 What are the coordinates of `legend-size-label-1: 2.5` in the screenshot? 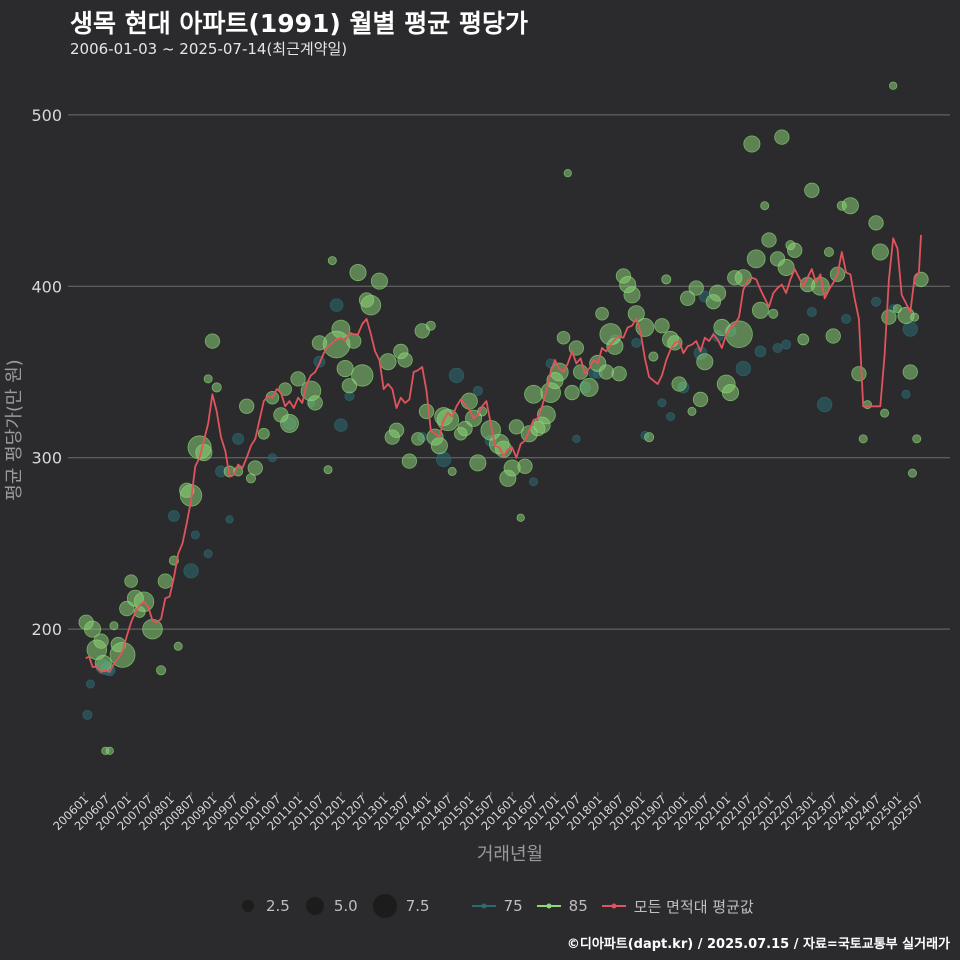 It's located at (278, 906).